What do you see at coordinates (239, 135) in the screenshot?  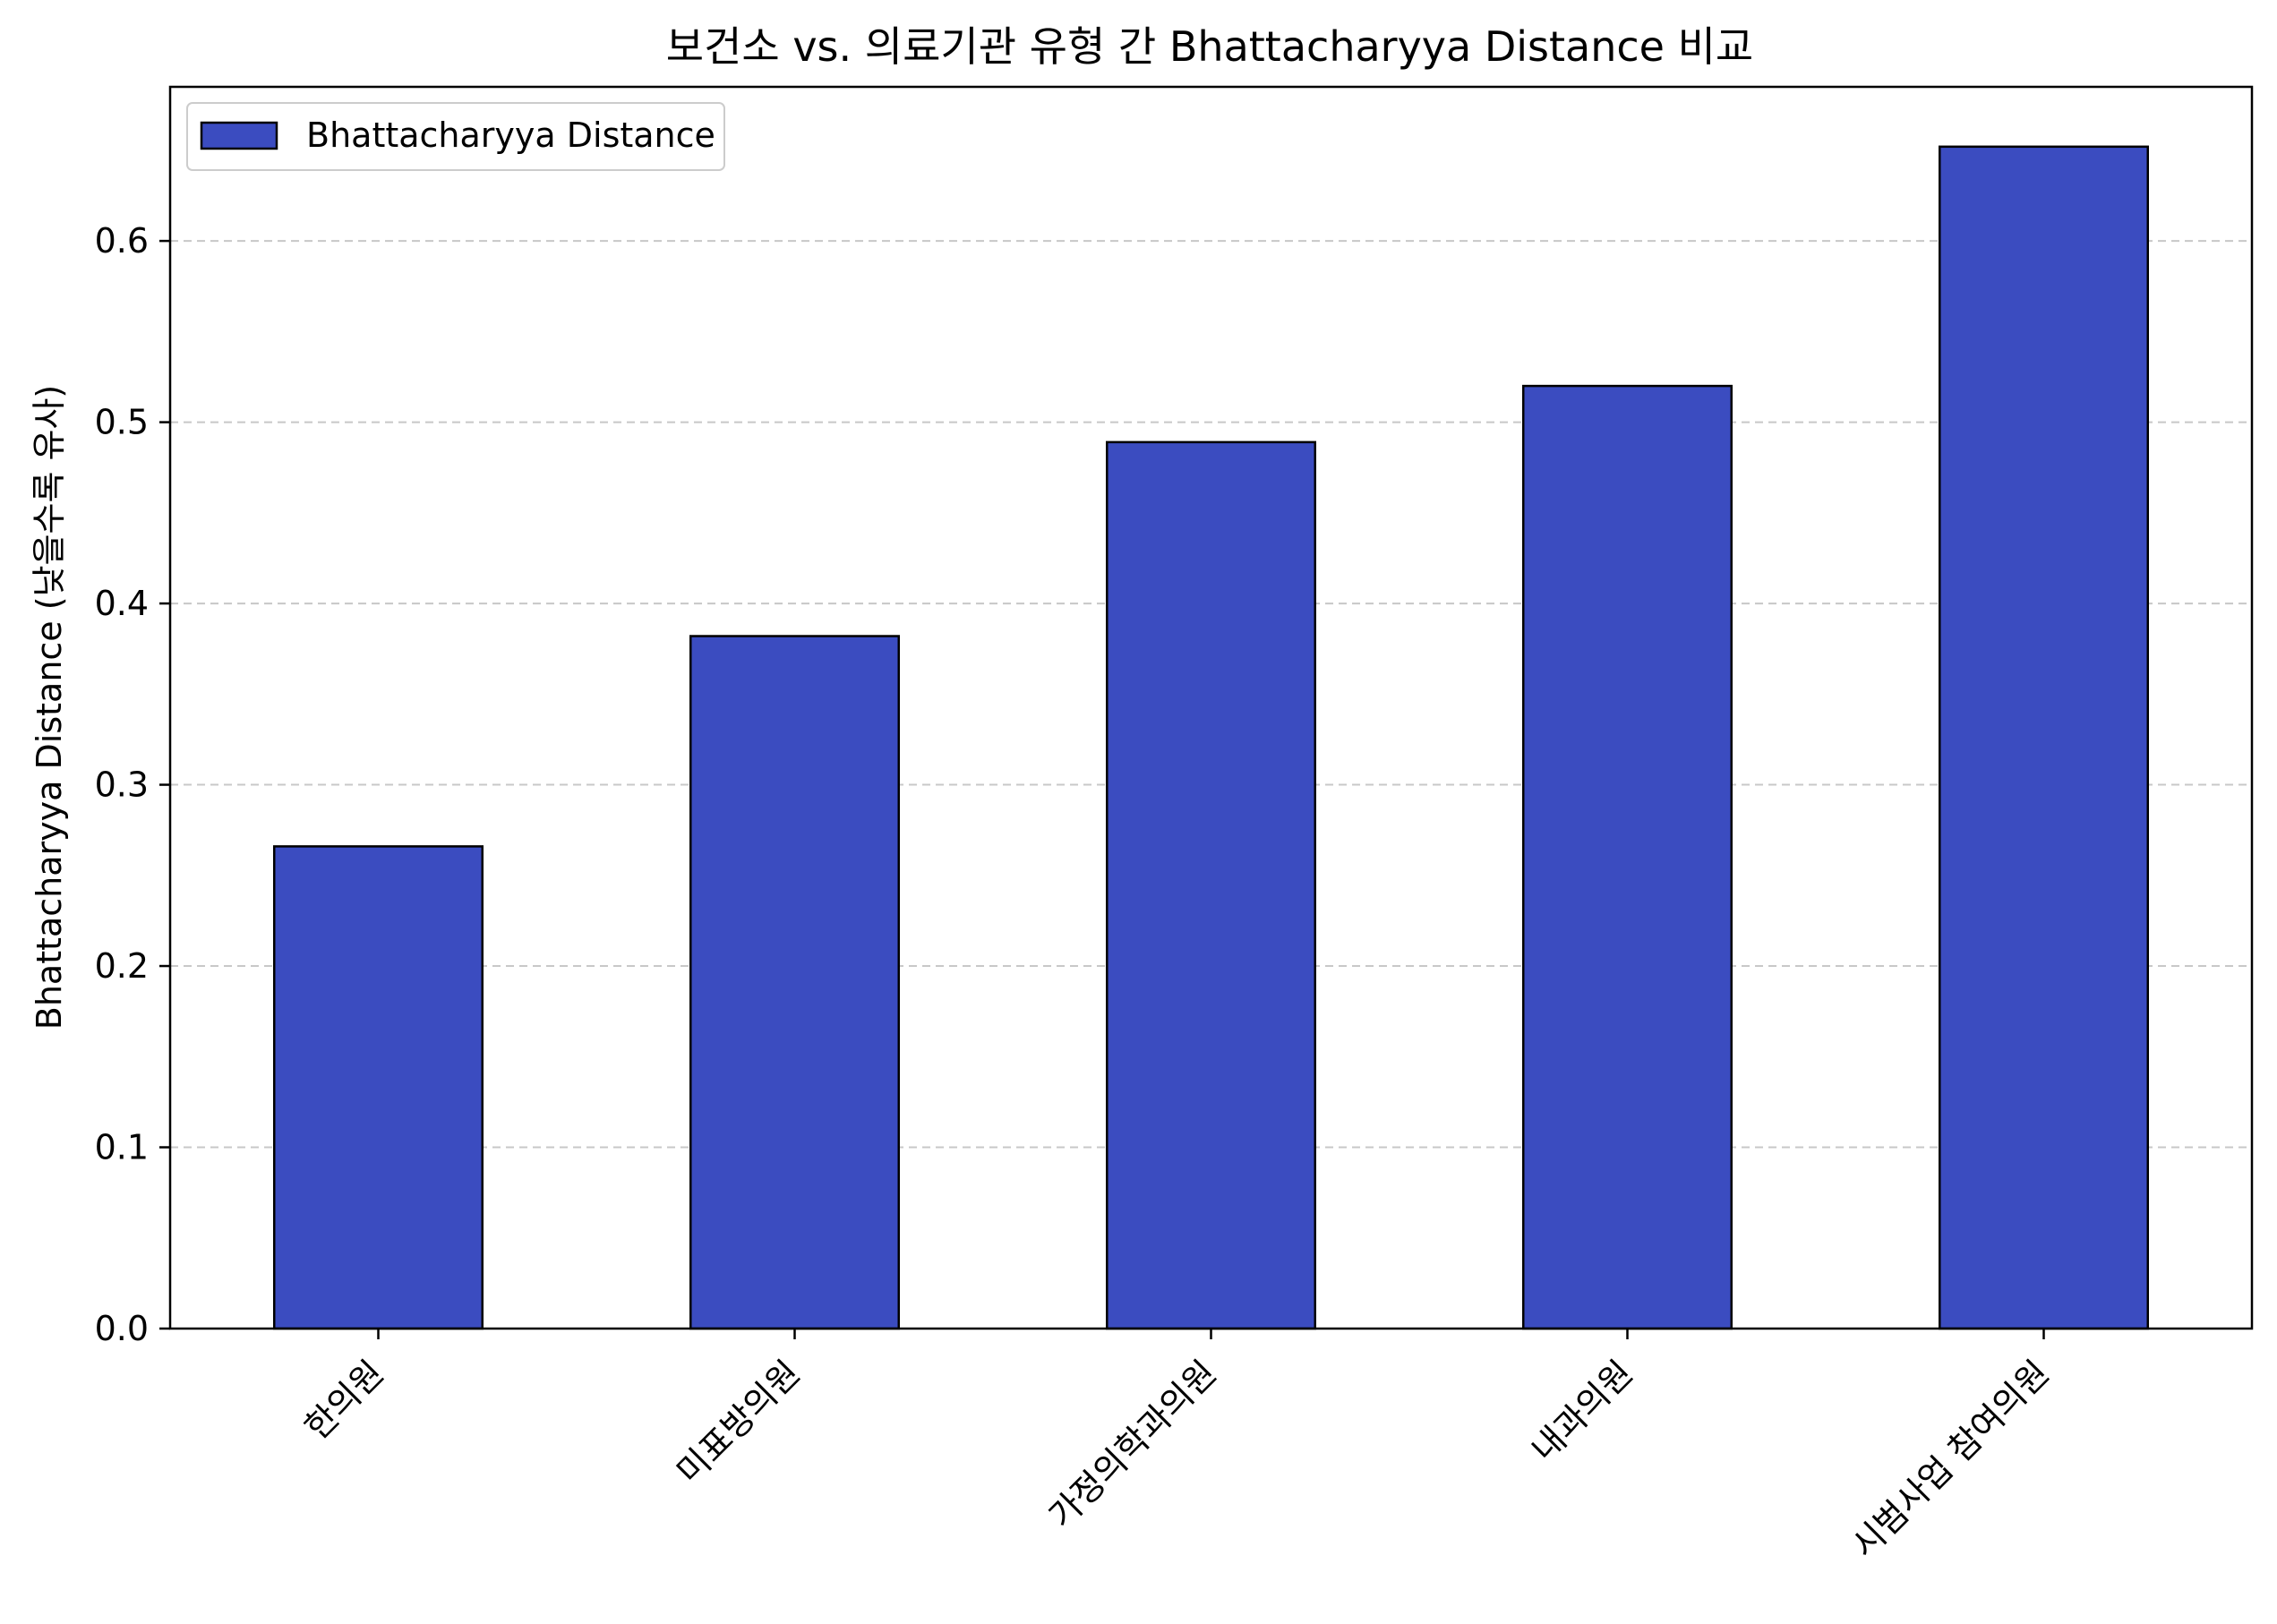 I see `legend-swatch` at bounding box center [239, 135].